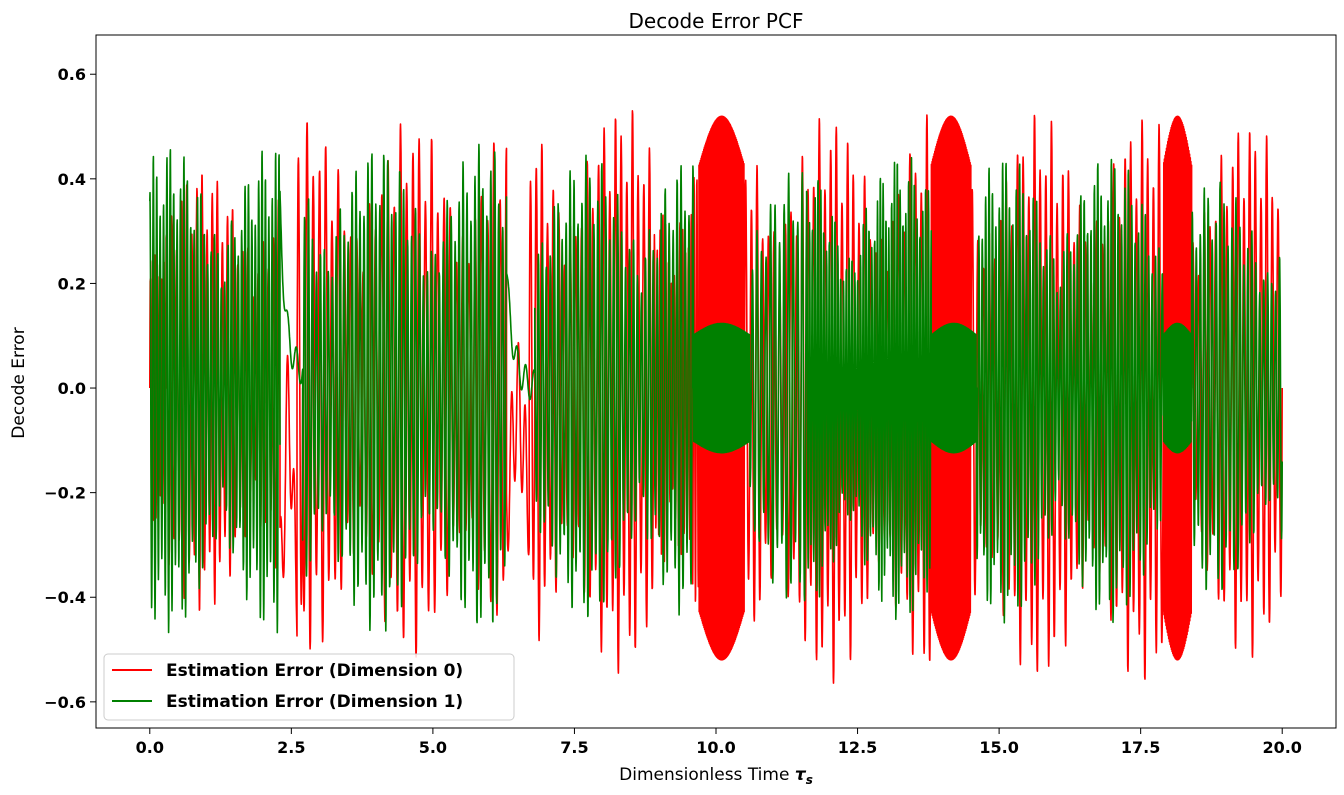 This screenshot has width=1344, height=795. What do you see at coordinates (574, 747) in the screenshot?
I see `x-tick-label: 7.5` at bounding box center [574, 747].